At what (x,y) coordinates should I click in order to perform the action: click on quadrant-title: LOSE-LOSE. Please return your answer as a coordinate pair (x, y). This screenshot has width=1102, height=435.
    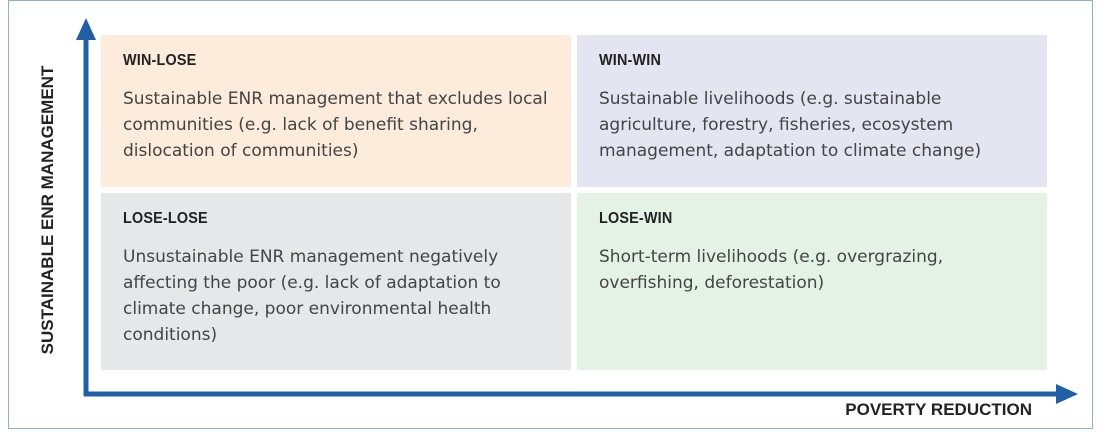
    Looking at the image, I should click on (165, 218).